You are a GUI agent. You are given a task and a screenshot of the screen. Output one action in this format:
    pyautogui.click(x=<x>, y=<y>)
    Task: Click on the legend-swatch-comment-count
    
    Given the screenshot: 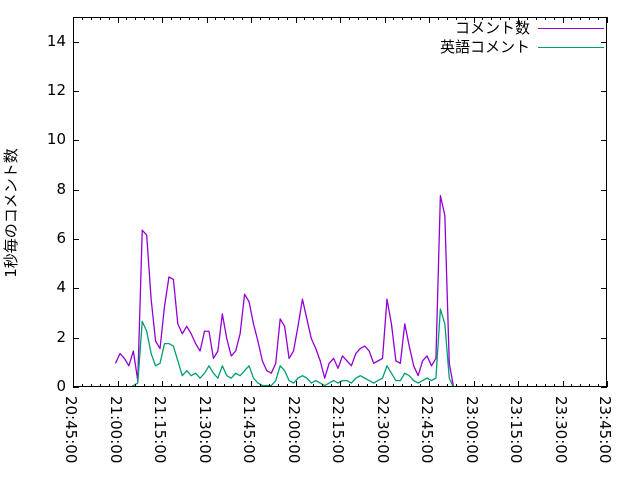 What is the action you would take?
    pyautogui.click(x=571, y=28)
    